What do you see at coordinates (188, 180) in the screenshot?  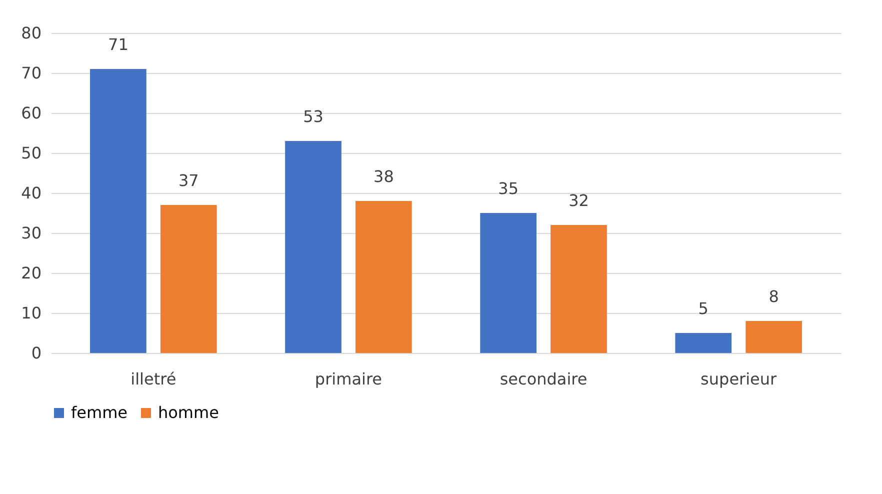 I see `data-label: 37` at bounding box center [188, 180].